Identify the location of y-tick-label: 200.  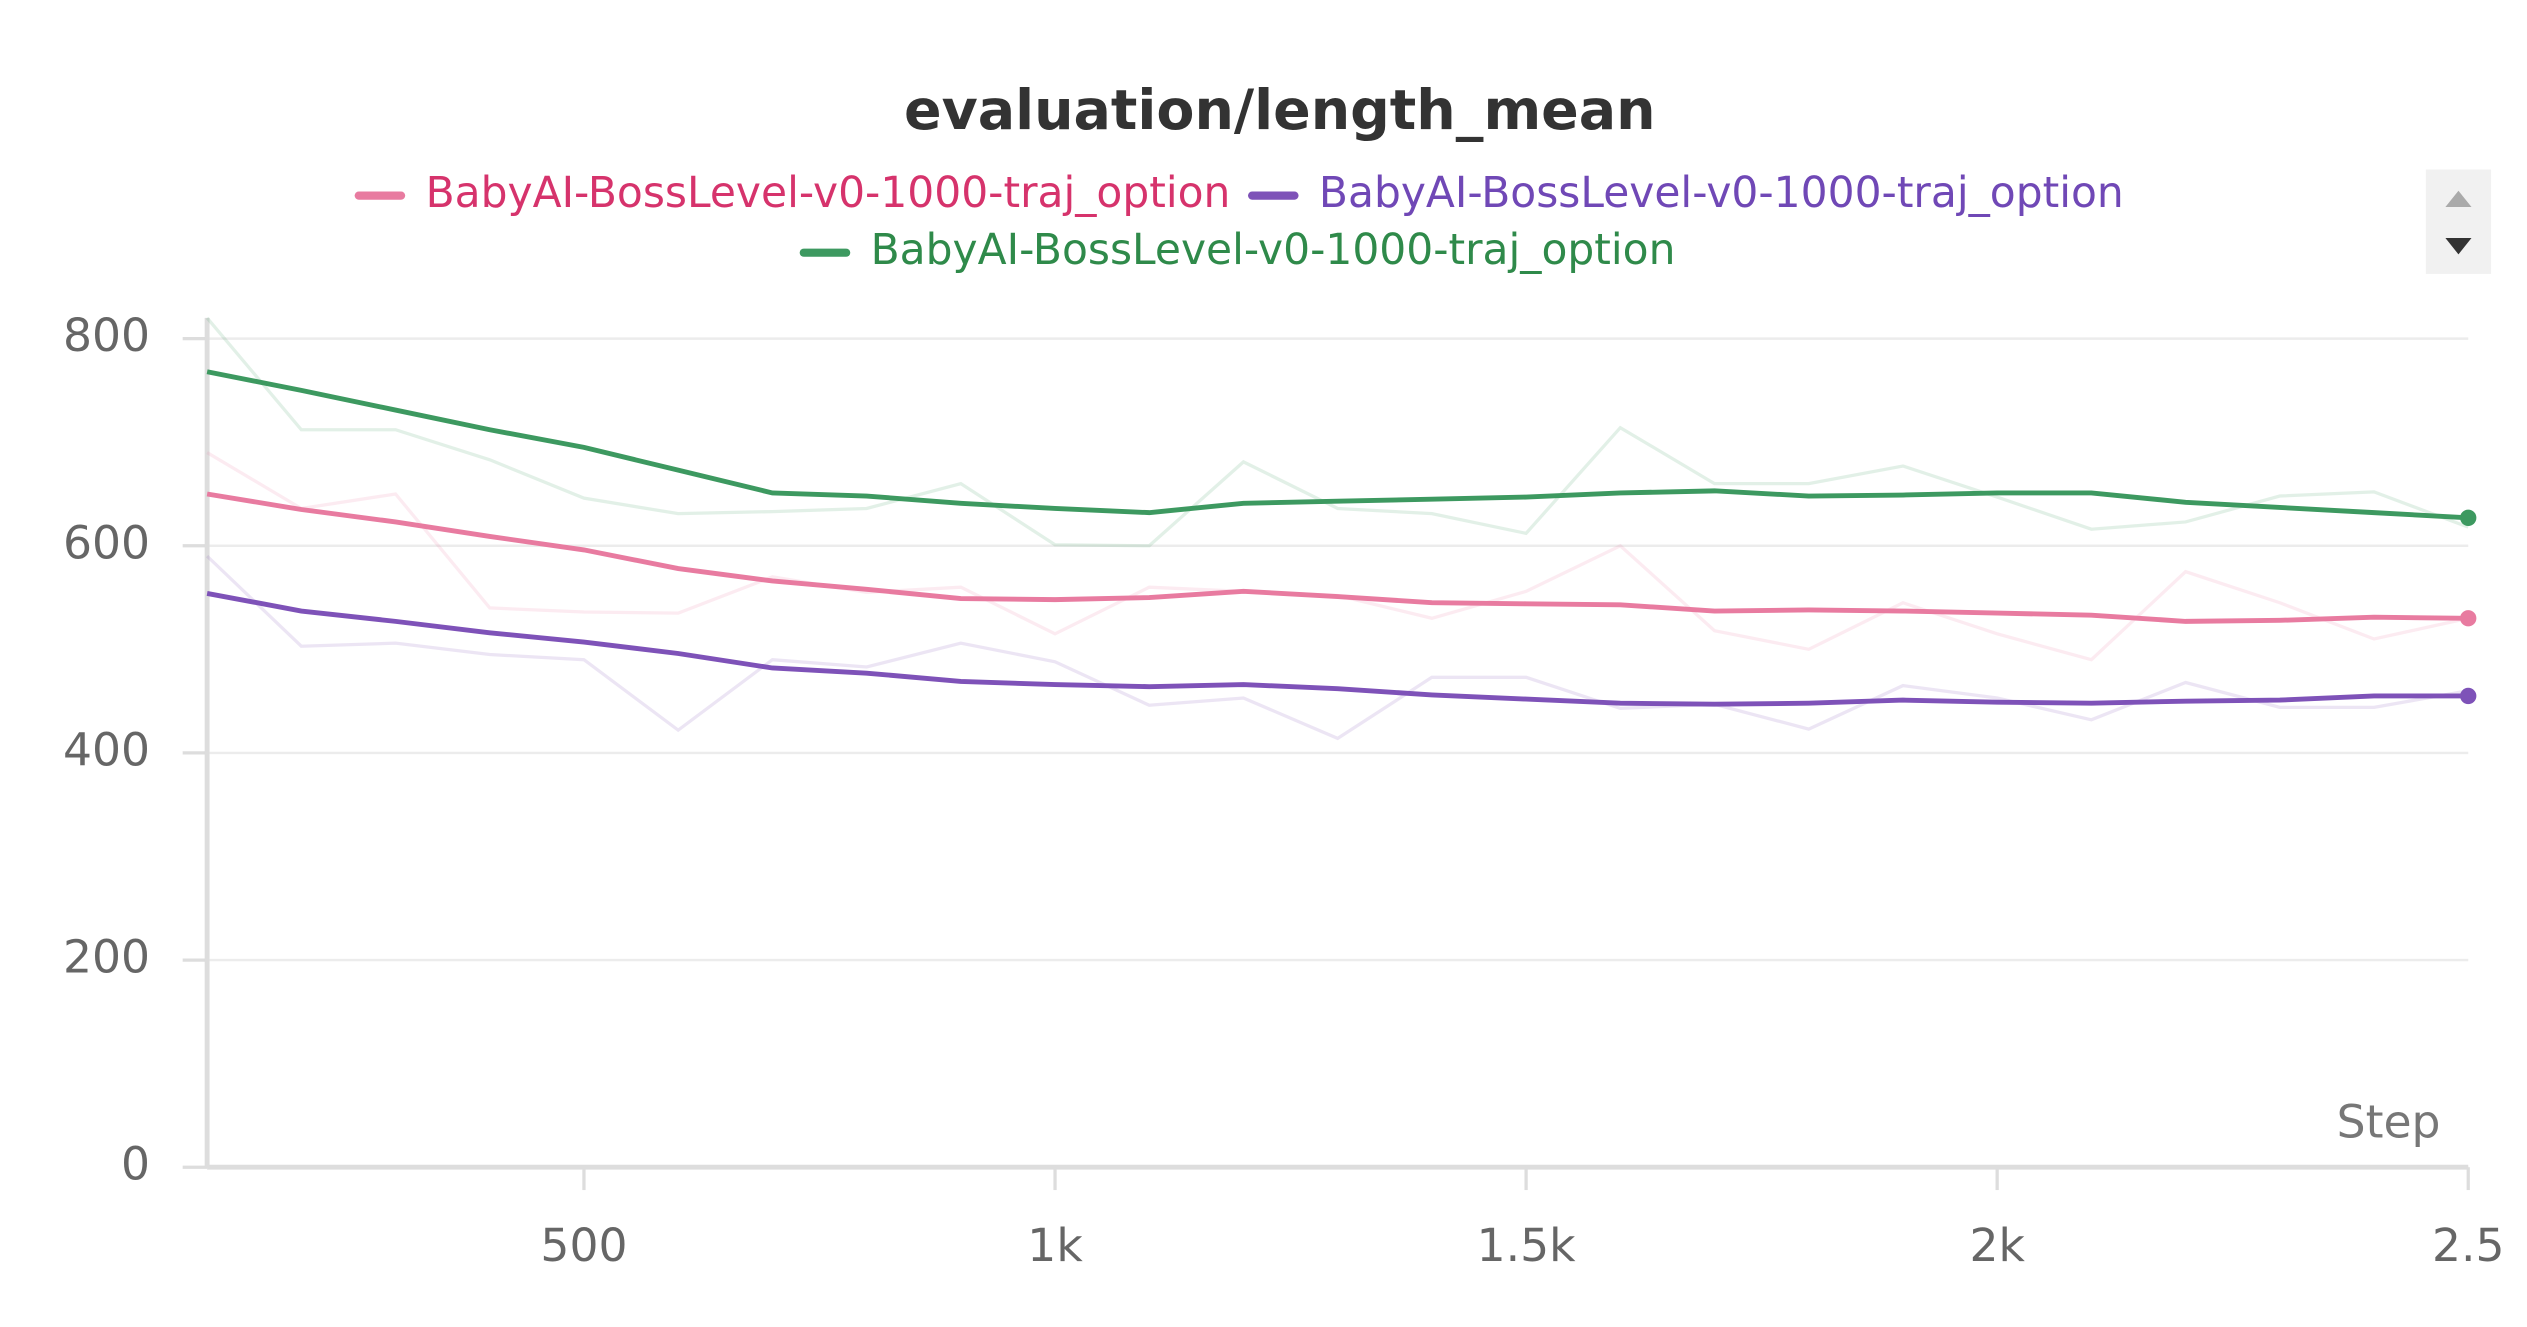
(106, 957).